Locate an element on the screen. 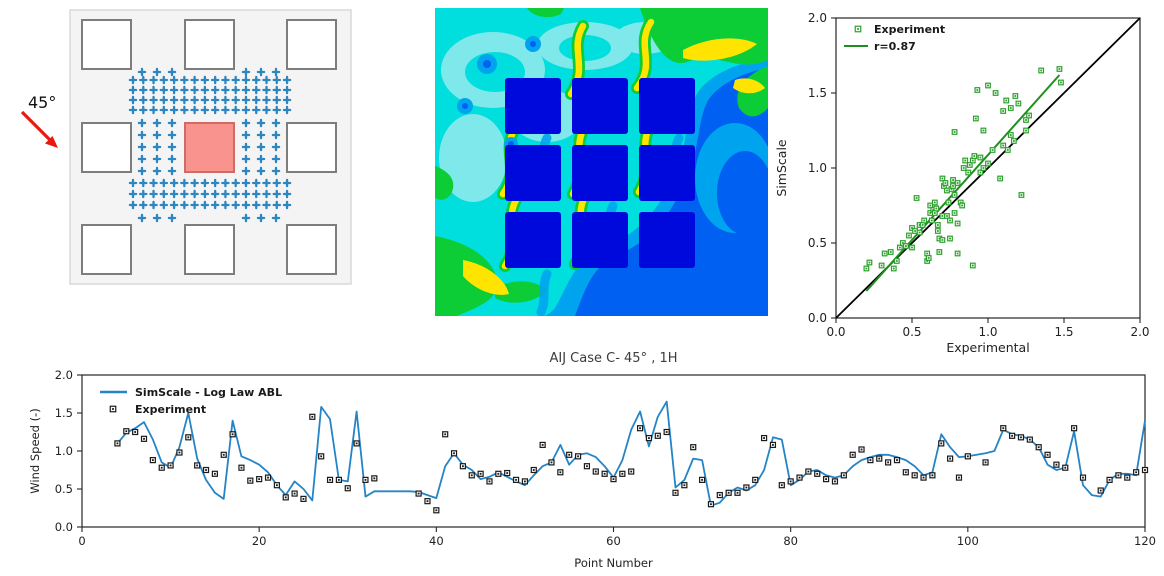  target-building is located at coordinates (209, 147).